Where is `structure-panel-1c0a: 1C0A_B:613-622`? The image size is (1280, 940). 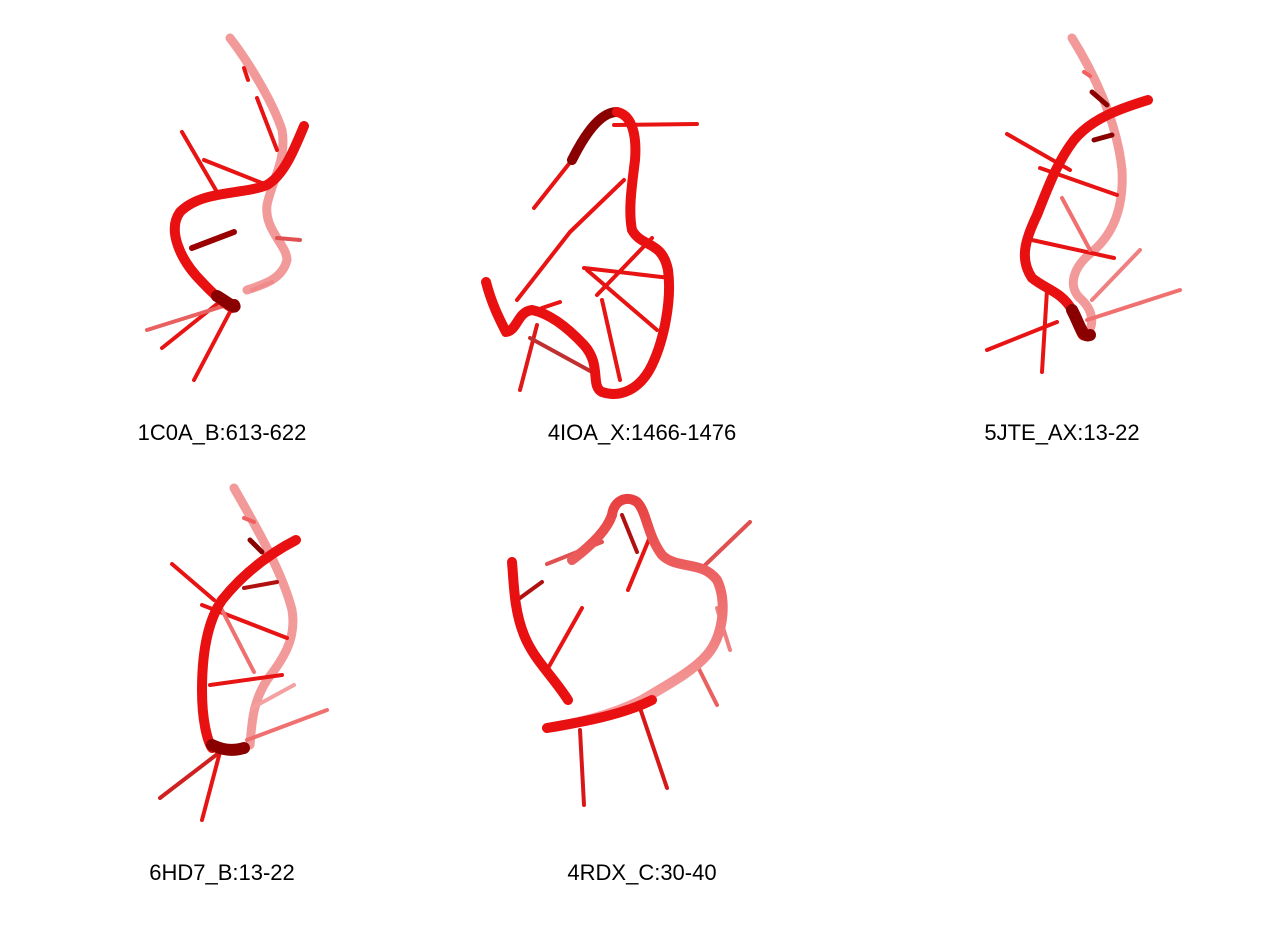 structure-panel-1c0a: 1C0A_B:613-622 is located at coordinates (222, 240).